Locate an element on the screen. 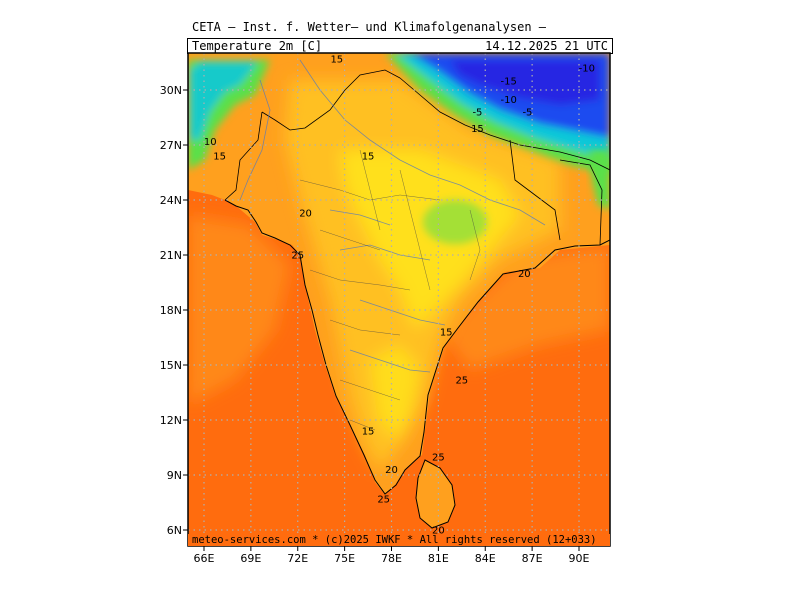 Image resolution: width=800 pixels, height=600 pixels. lat-tick-label: 27N is located at coordinates (171, 145).